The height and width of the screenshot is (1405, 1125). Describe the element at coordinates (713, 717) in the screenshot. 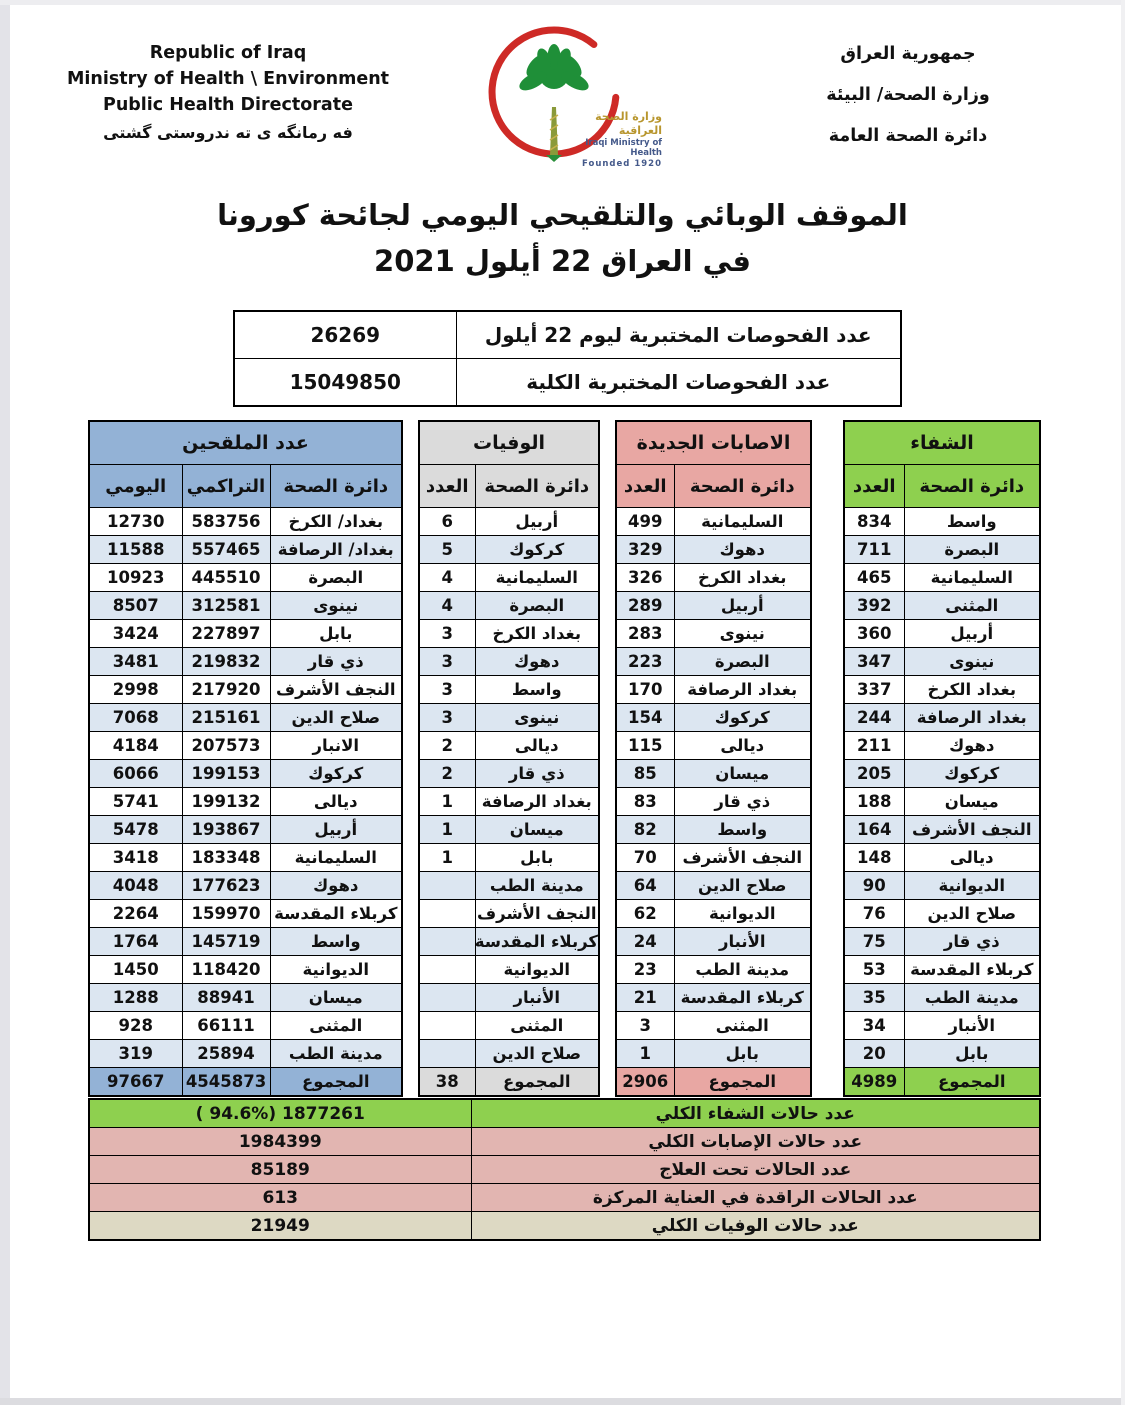

I see `table-row: 154 كركوك` at that location.